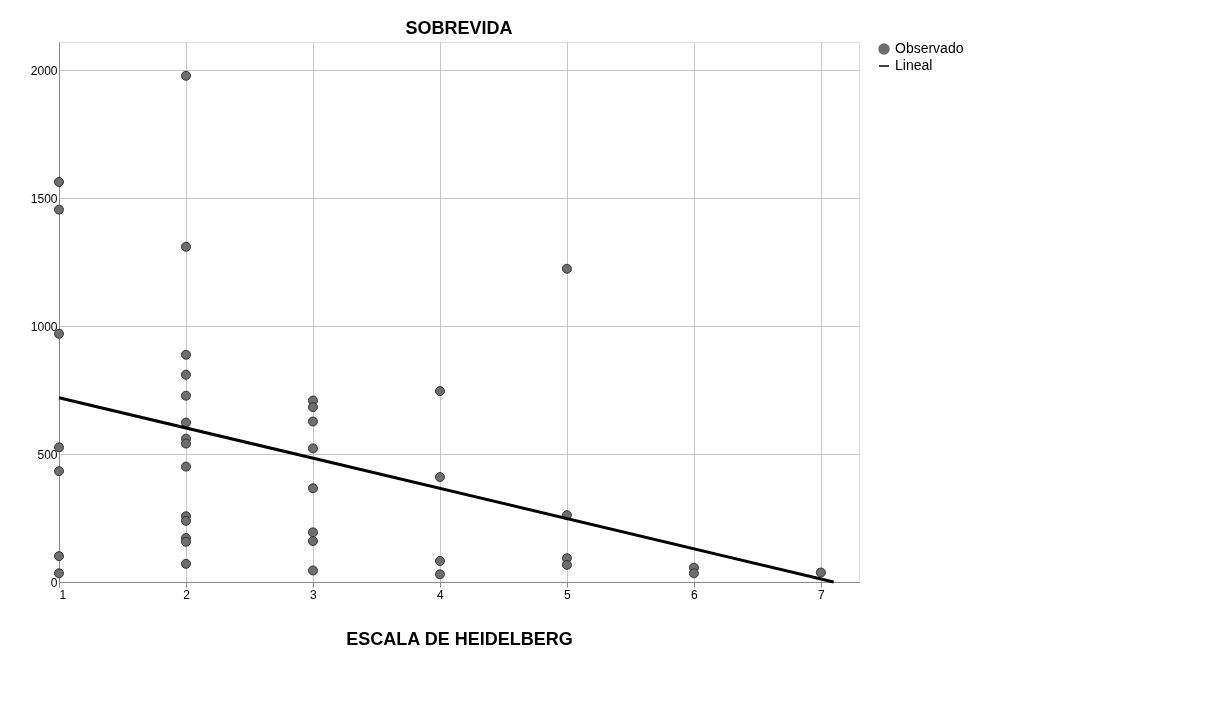  Describe the element at coordinates (54, 582) in the screenshot. I see `y-tick-label: 0` at that location.